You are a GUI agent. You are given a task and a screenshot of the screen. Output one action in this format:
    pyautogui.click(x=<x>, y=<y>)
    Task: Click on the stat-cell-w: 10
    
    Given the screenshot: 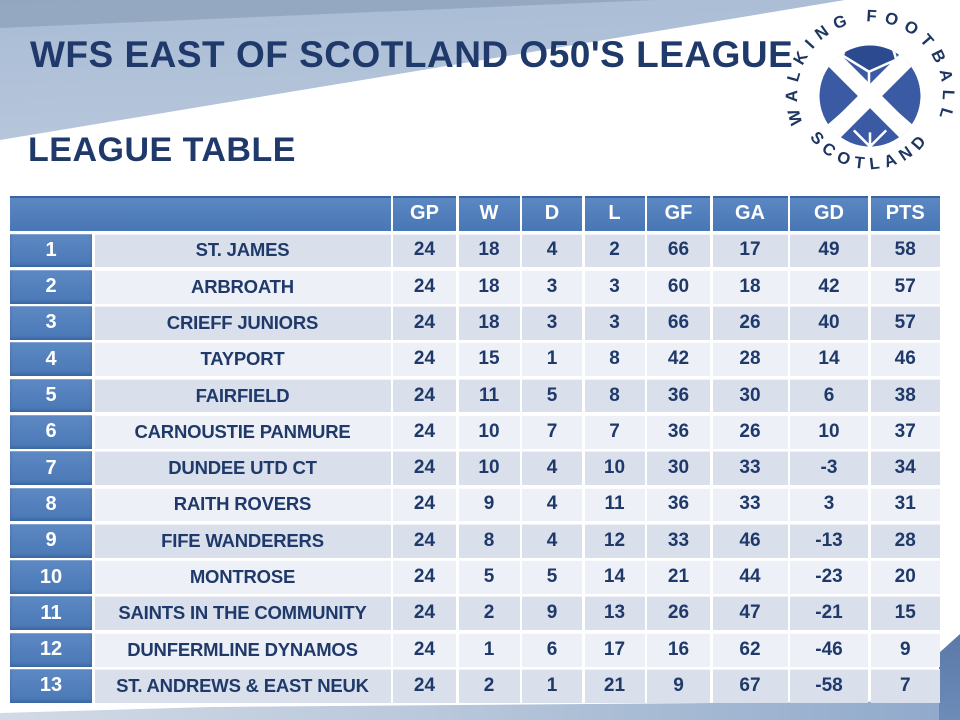 What is the action you would take?
    pyautogui.click(x=489, y=468)
    